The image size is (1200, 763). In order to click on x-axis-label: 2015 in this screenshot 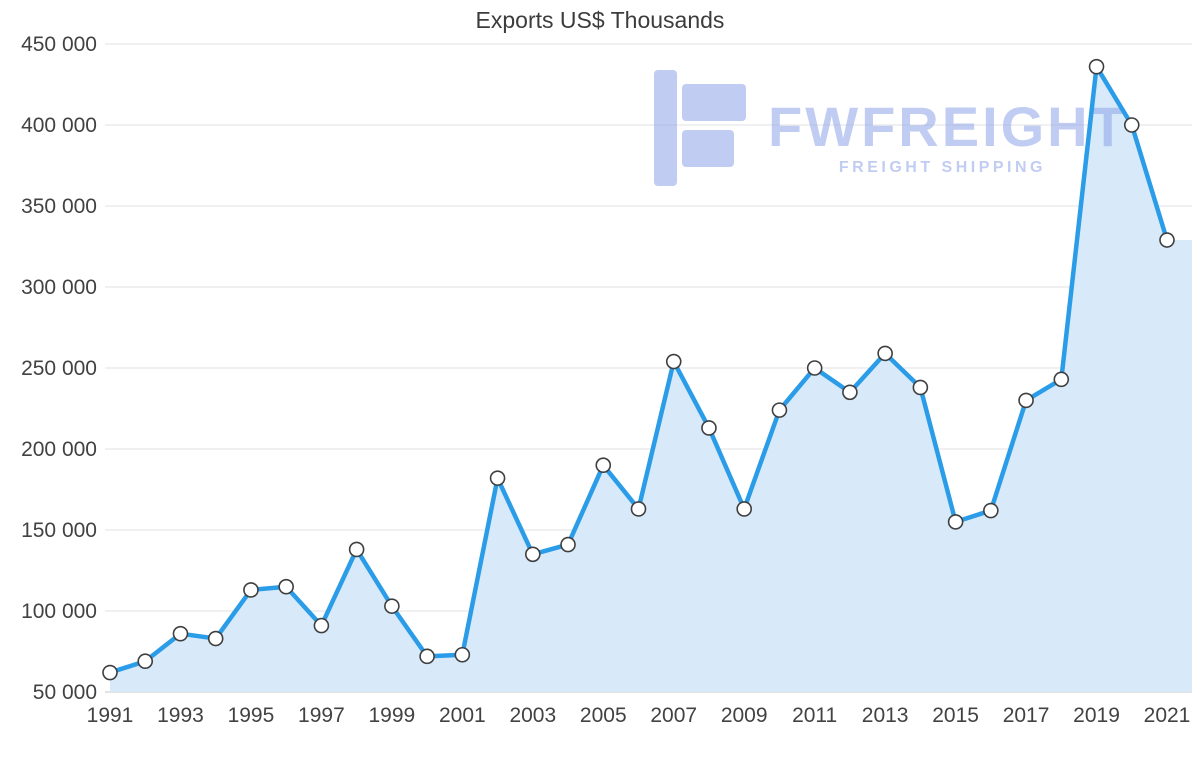, I will do `click(955, 715)`.